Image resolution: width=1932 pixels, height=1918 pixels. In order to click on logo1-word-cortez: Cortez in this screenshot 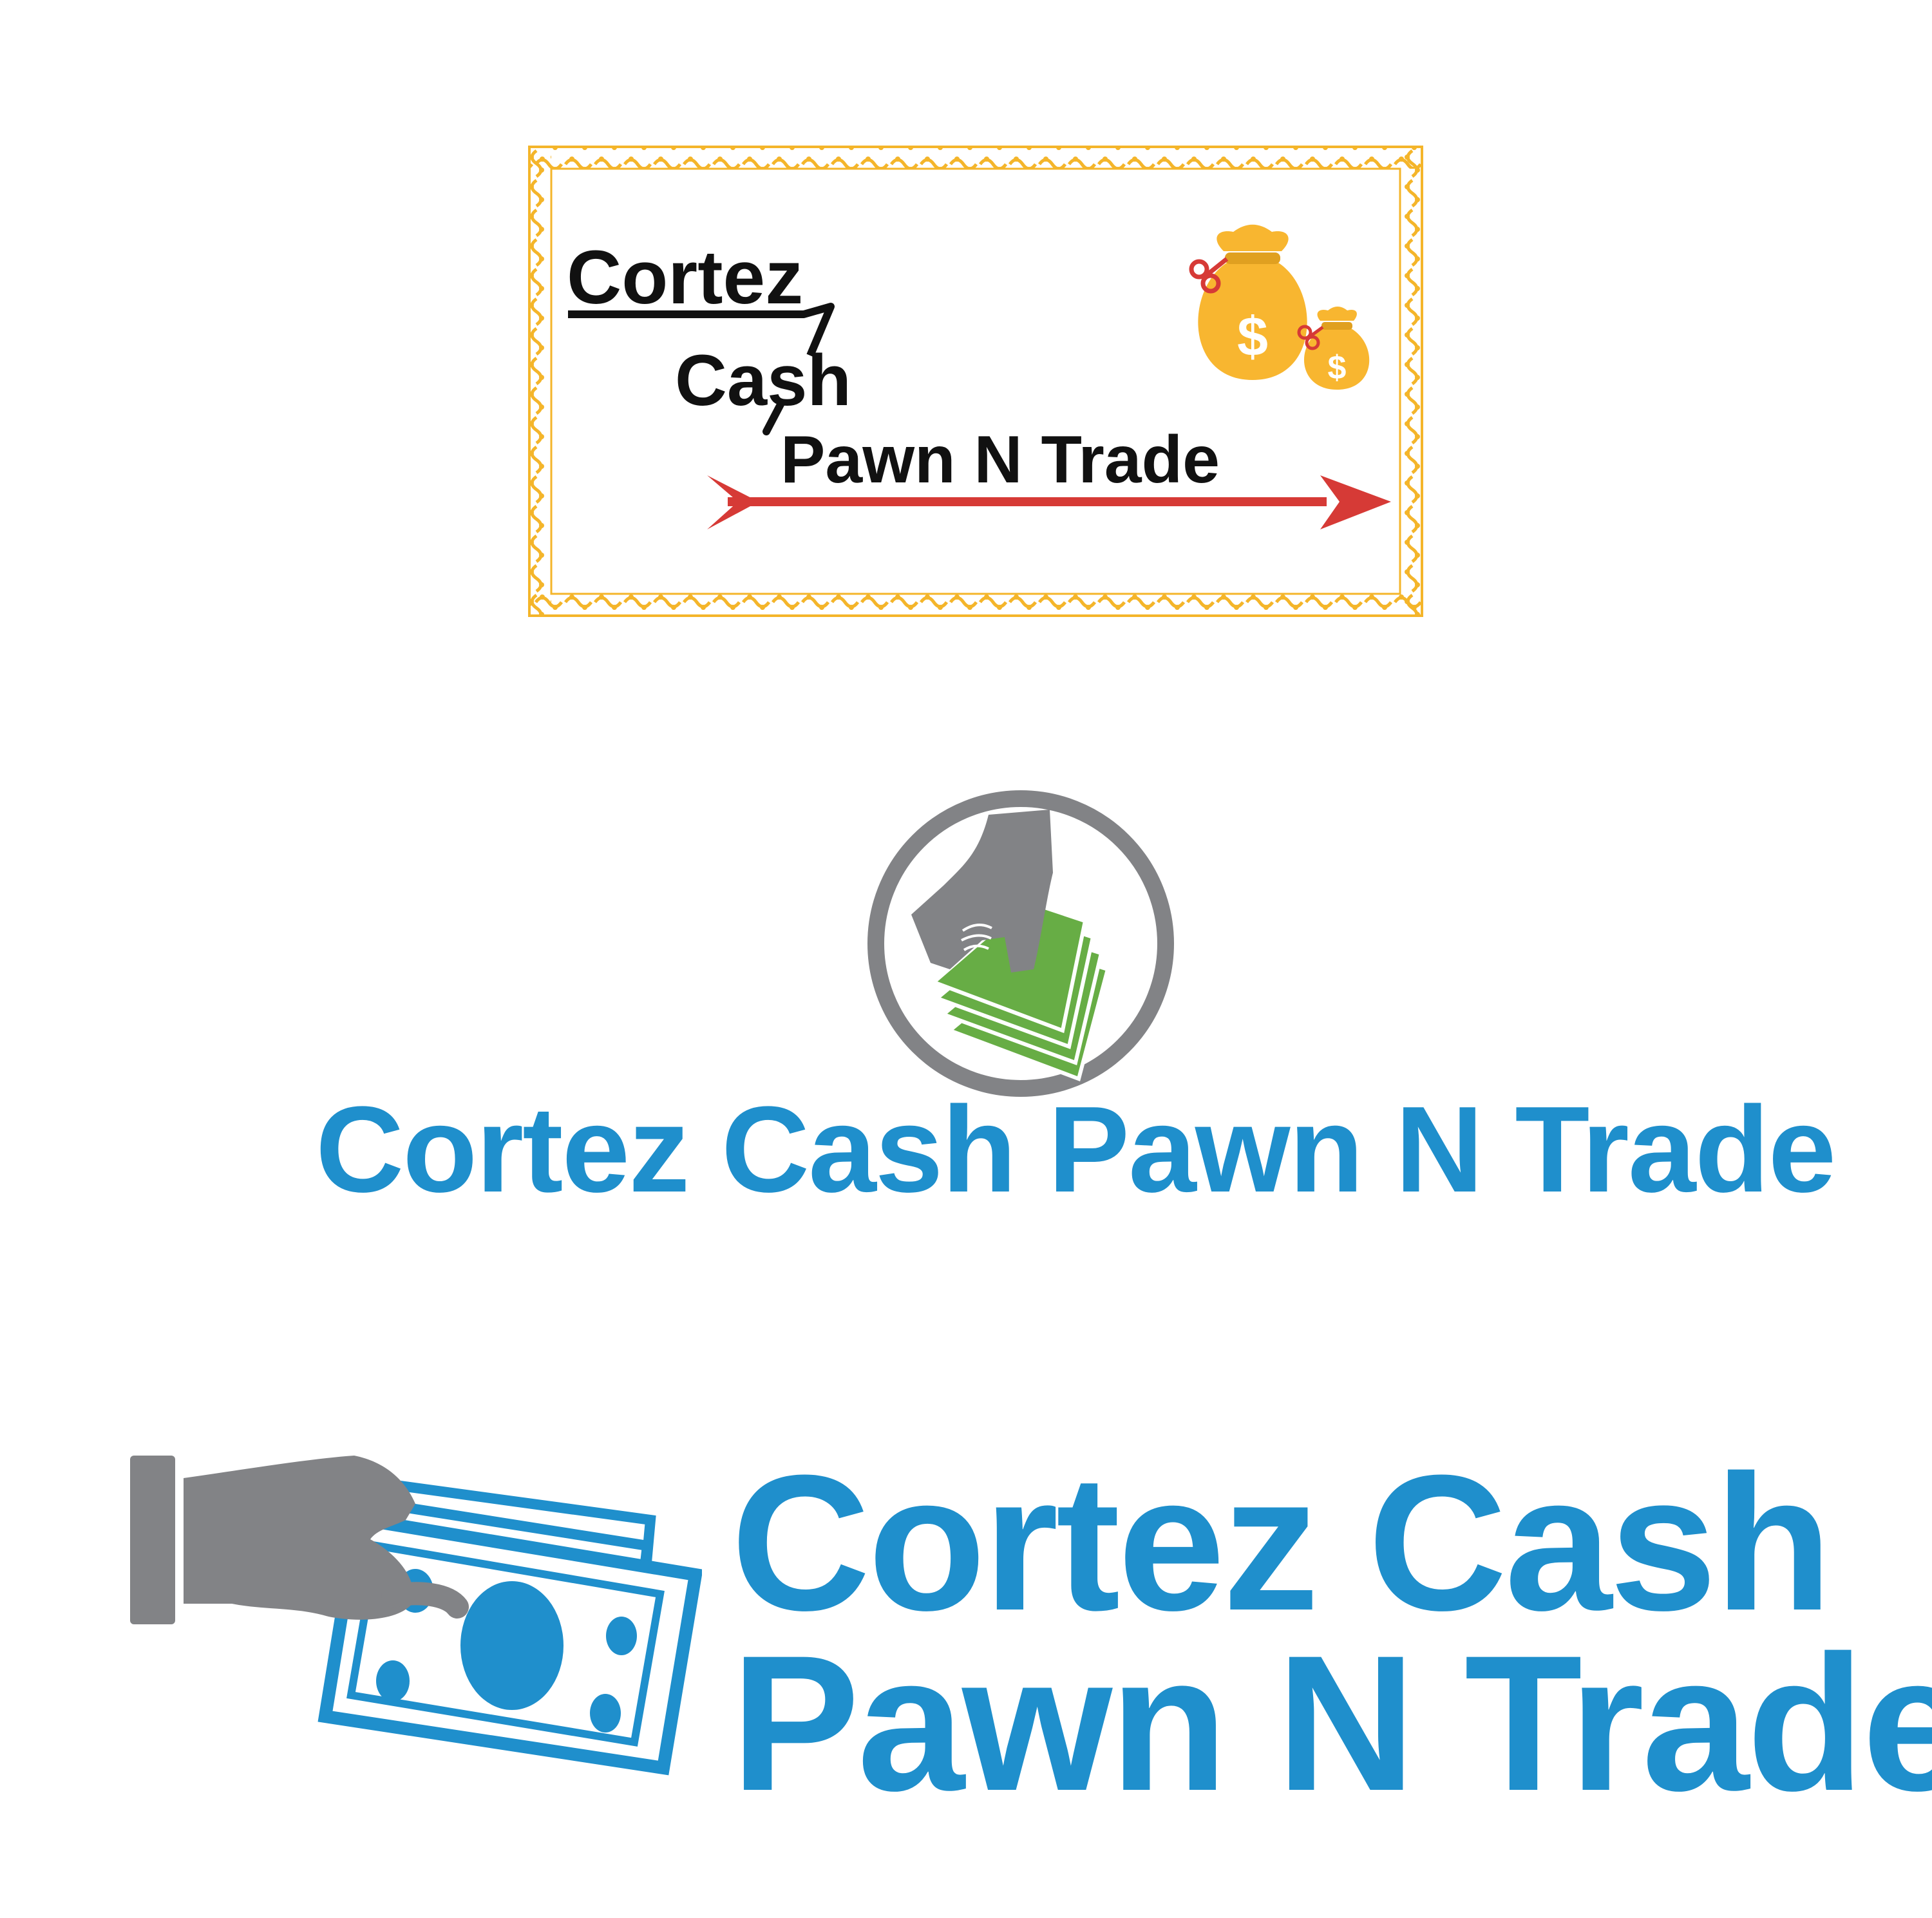, I will do `click(685, 277)`.